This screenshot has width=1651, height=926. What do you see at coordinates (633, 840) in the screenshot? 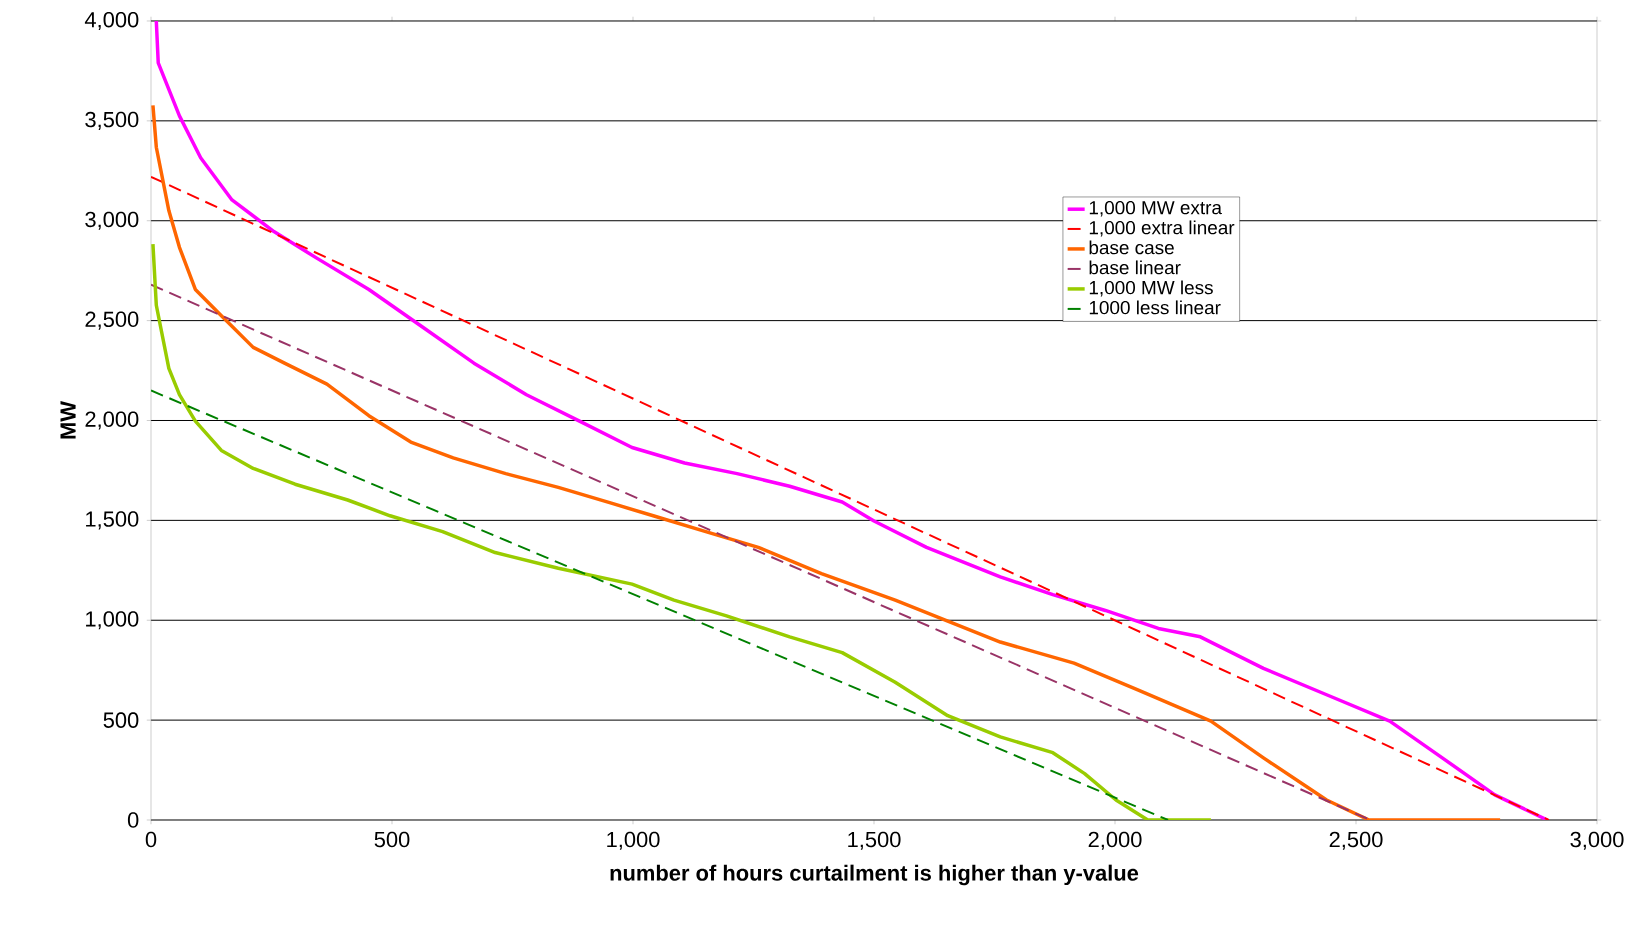
I see `x-tick-label: 1,000` at bounding box center [633, 840].